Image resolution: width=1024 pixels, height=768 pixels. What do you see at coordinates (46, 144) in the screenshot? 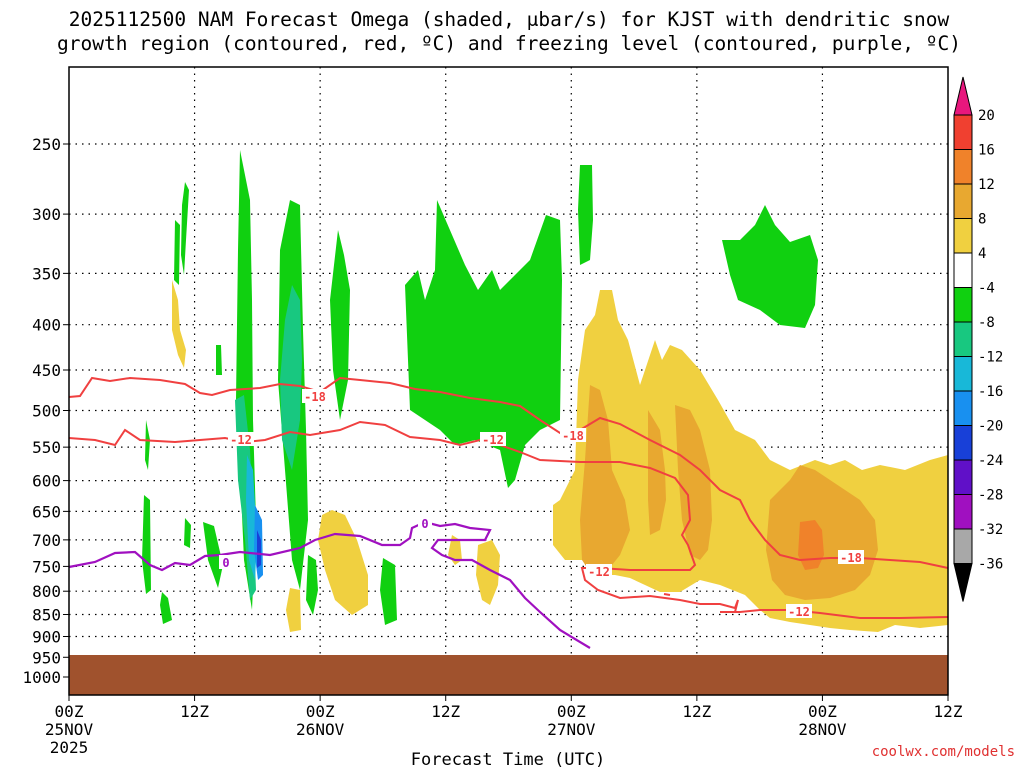
I see `y-tick-label: 250` at bounding box center [46, 144].